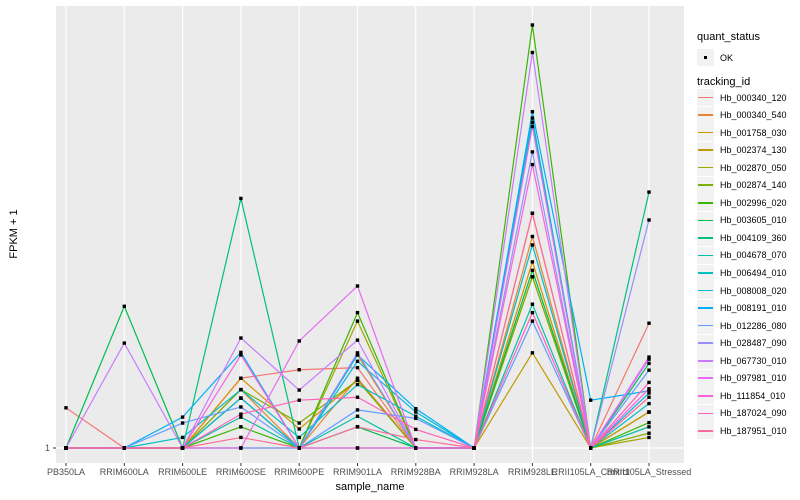  I want to click on legend-label: Hb_003605_010, so click(753, 220).